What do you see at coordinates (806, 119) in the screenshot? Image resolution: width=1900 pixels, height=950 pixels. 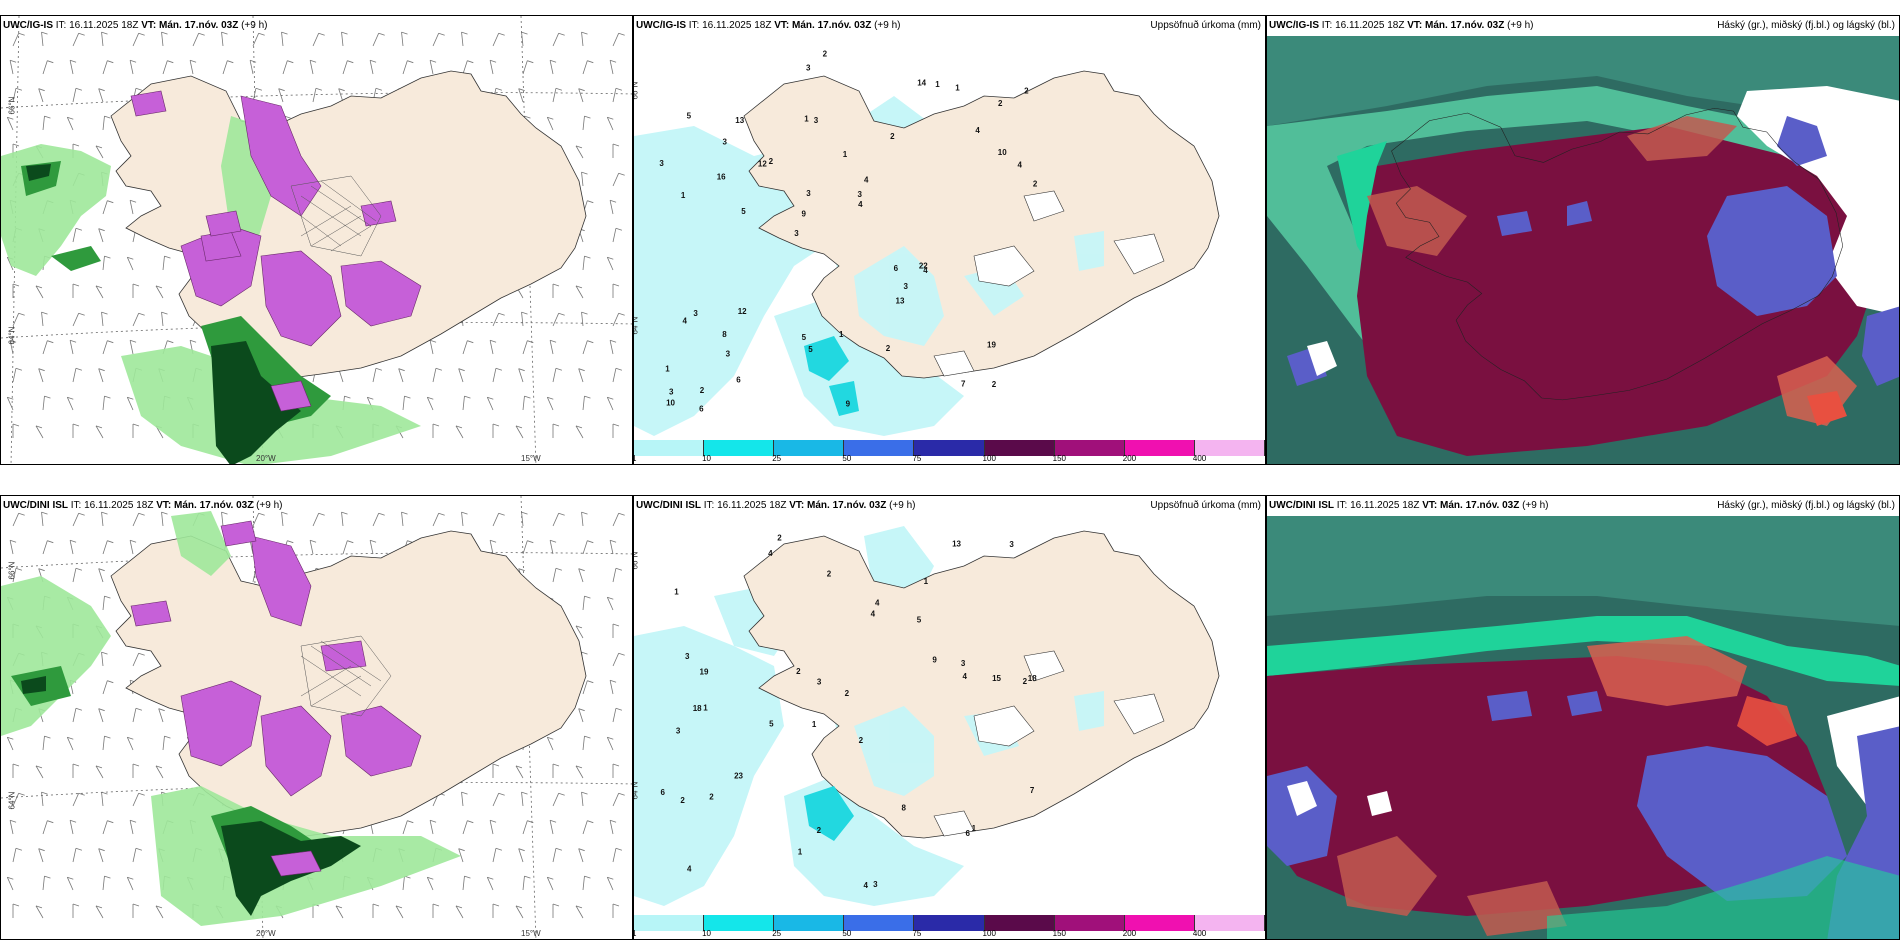 I see `value-label: 1` at bounding box center [806, 119].